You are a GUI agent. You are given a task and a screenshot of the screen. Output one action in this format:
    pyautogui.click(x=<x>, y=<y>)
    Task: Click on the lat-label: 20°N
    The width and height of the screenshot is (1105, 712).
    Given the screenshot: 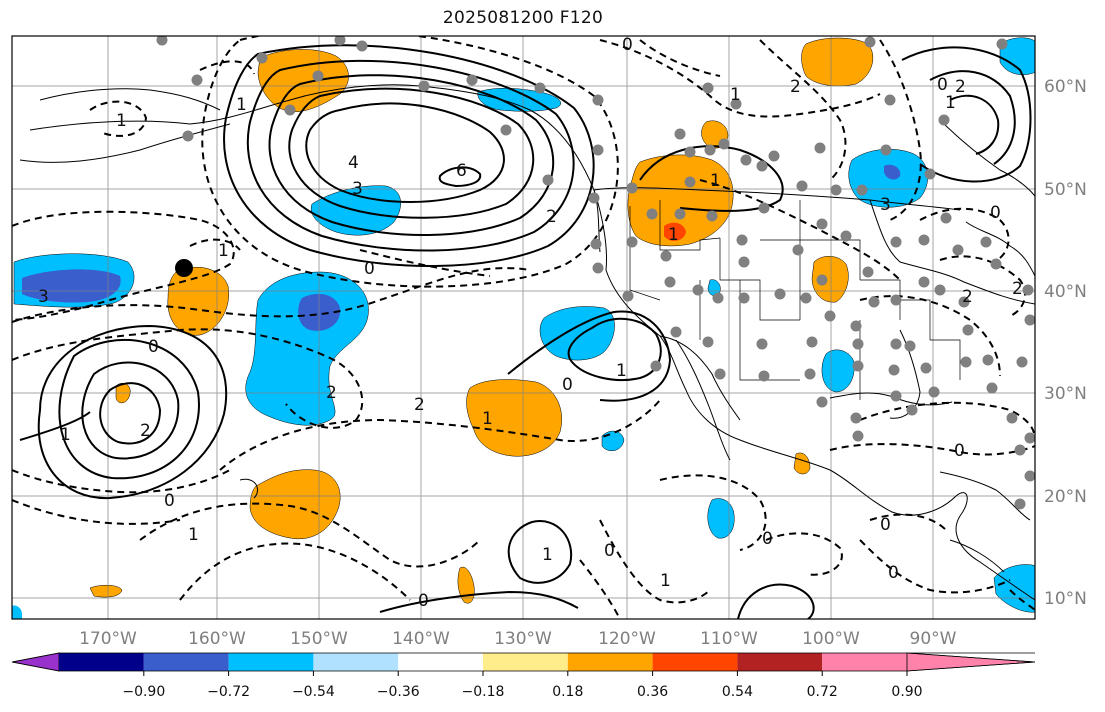 What is the action you would take?
    pyautogui.click(x=1065, y=497)
    